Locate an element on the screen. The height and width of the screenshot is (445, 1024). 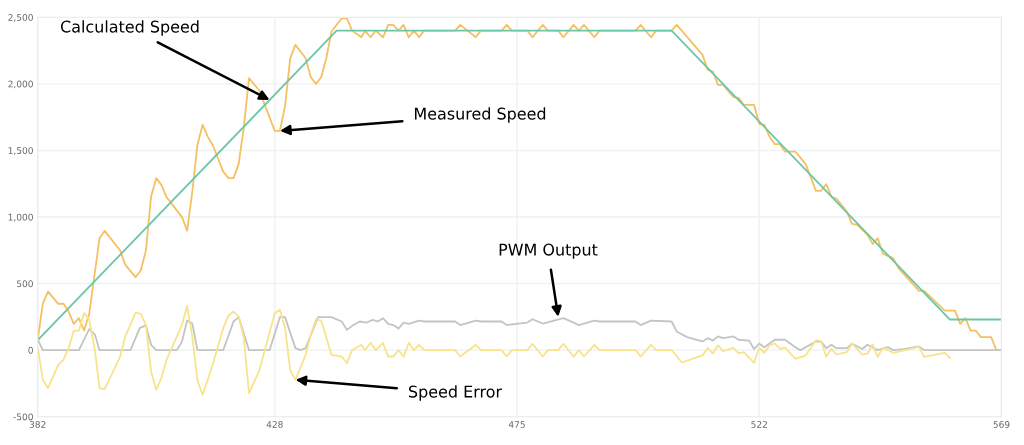
x-tick-label: 428 is located at coordinates (274, 424).